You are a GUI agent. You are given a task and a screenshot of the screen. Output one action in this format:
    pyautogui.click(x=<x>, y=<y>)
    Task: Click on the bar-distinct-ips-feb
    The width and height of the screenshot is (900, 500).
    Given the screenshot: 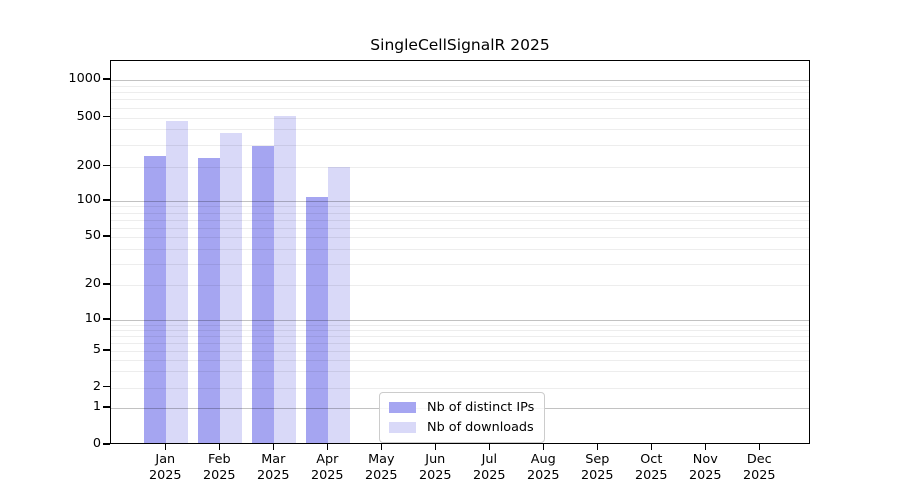 What is the action you would take?
    pyautogui.click(x=209, y=300)
    